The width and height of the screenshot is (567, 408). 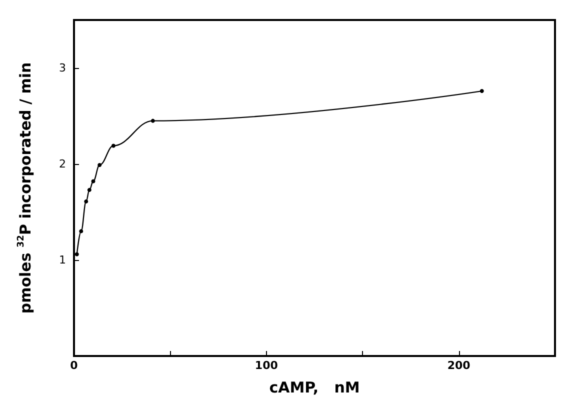 What do you see at coordinates (62, 260) in the screenshot?
I see `y-tick-label: 1` at bounding box center [62, 260].